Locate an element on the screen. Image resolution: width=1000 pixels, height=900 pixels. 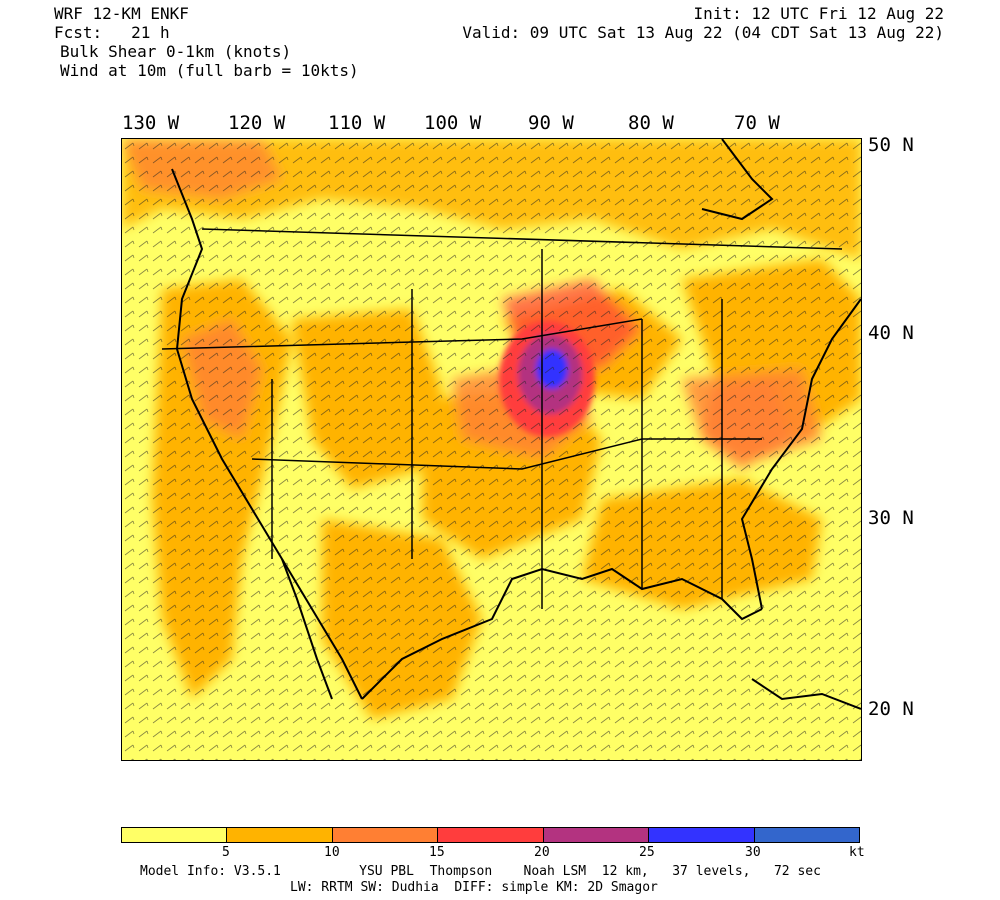
lon-label-90w: 90 W is located at coordinates (551, 123).